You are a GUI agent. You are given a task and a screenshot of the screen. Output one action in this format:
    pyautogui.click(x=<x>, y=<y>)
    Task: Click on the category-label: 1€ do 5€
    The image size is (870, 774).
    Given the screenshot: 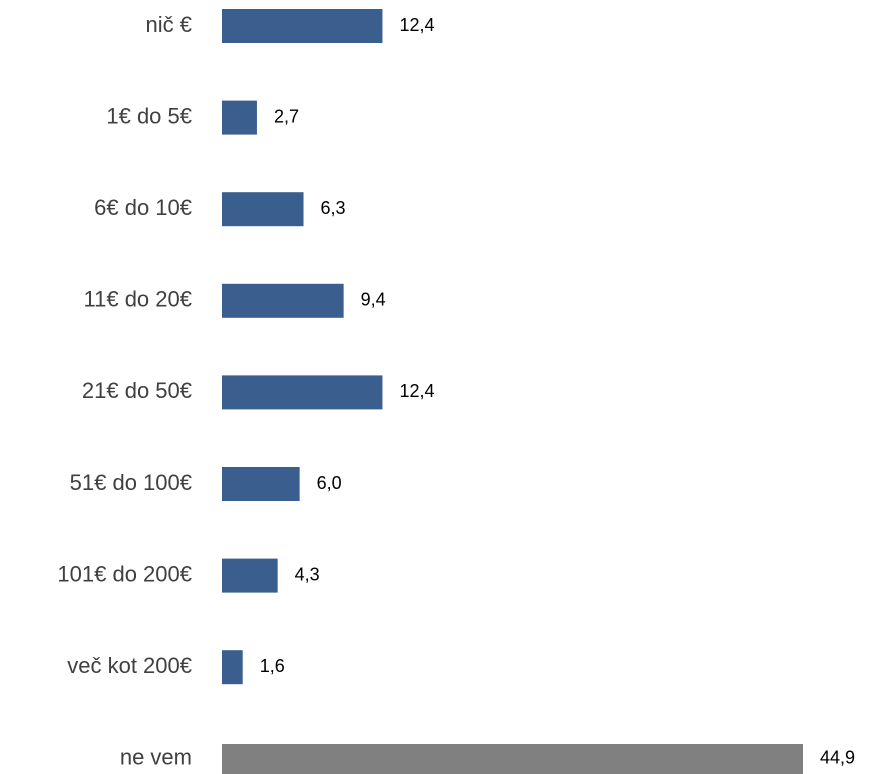 What is the action you would take?
    pyautogui.click(x=149, y=115)
    